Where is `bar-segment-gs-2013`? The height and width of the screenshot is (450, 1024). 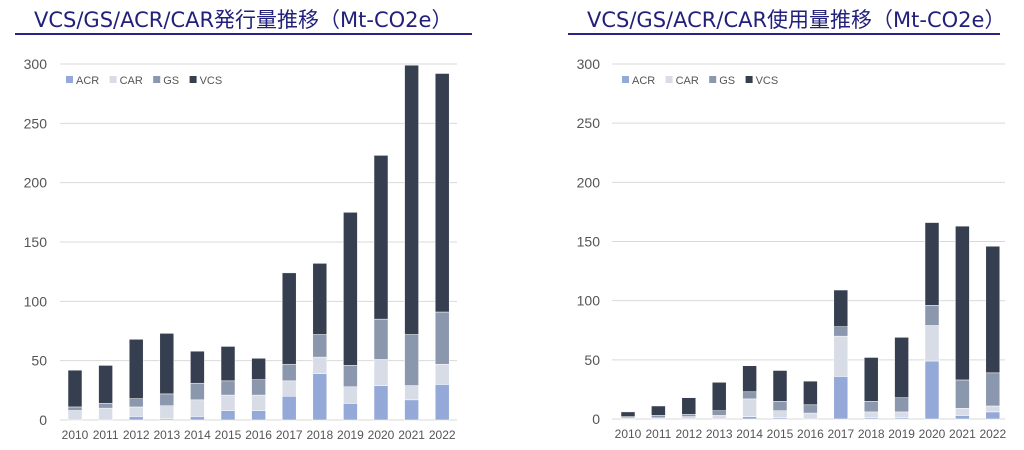
bar-segment-gs-2013 is located at coordinates (719, 413).